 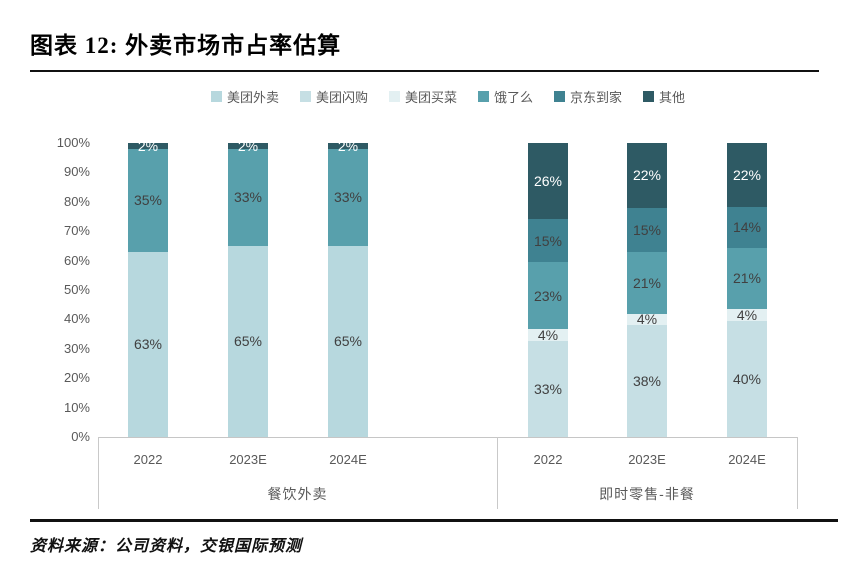 I want to click on legend-item: 美团买菜, so click(x=422, y=96).